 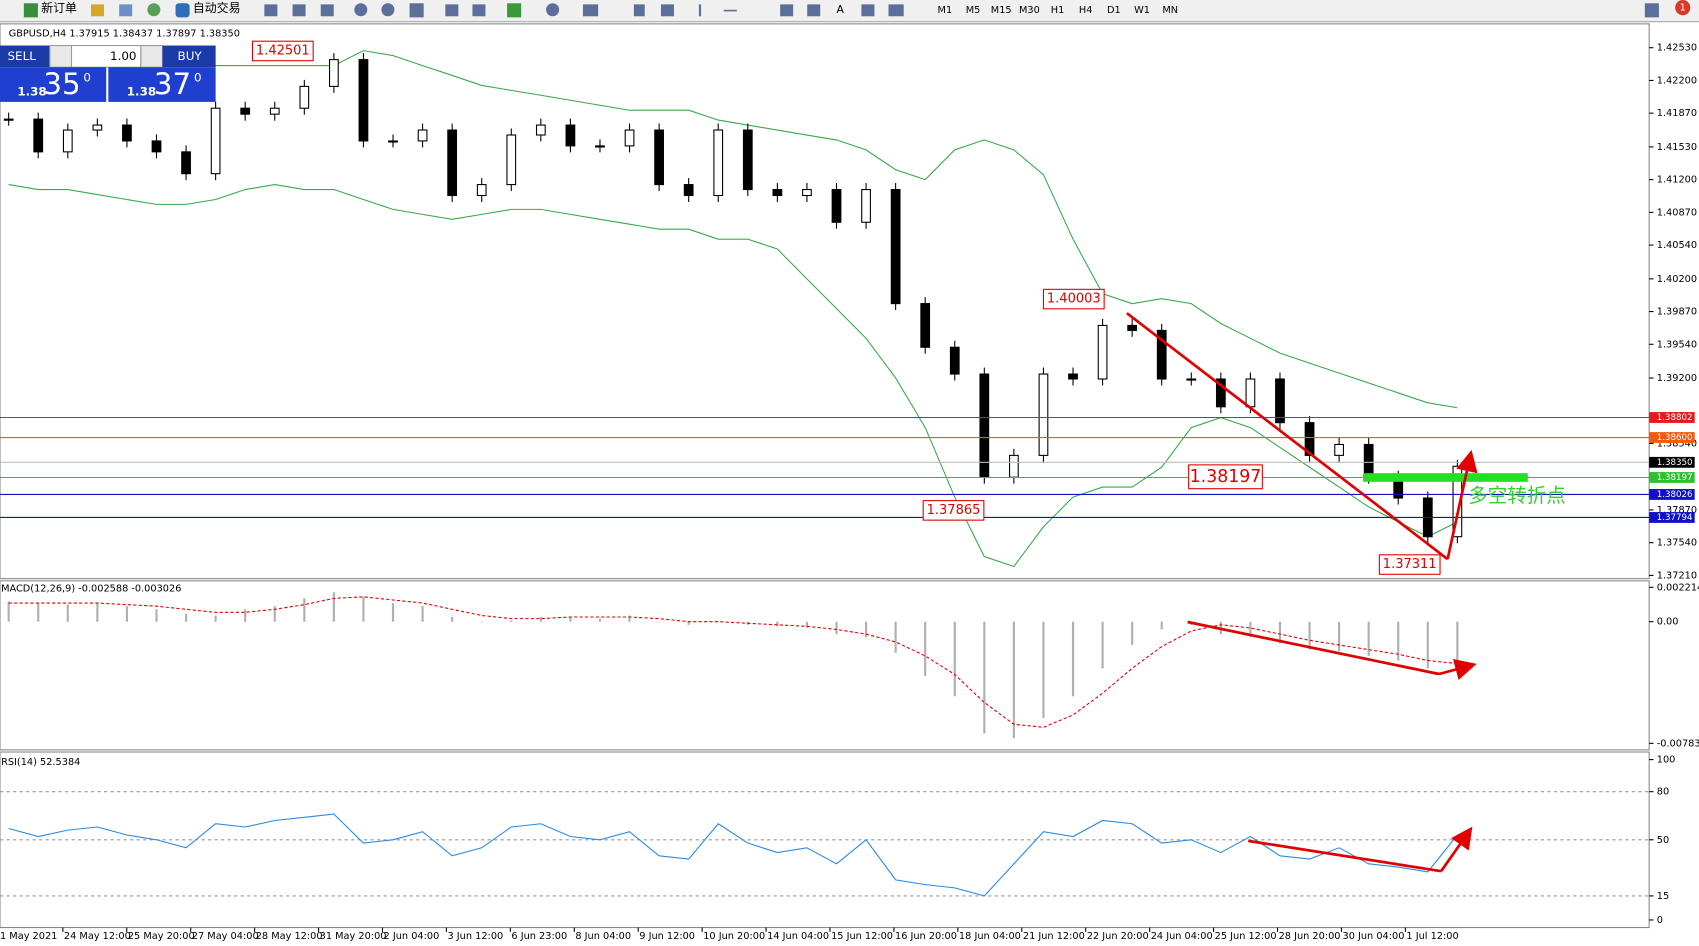 I want to click on price-tick-label: 1.39540, so click(x=1677, y=344).